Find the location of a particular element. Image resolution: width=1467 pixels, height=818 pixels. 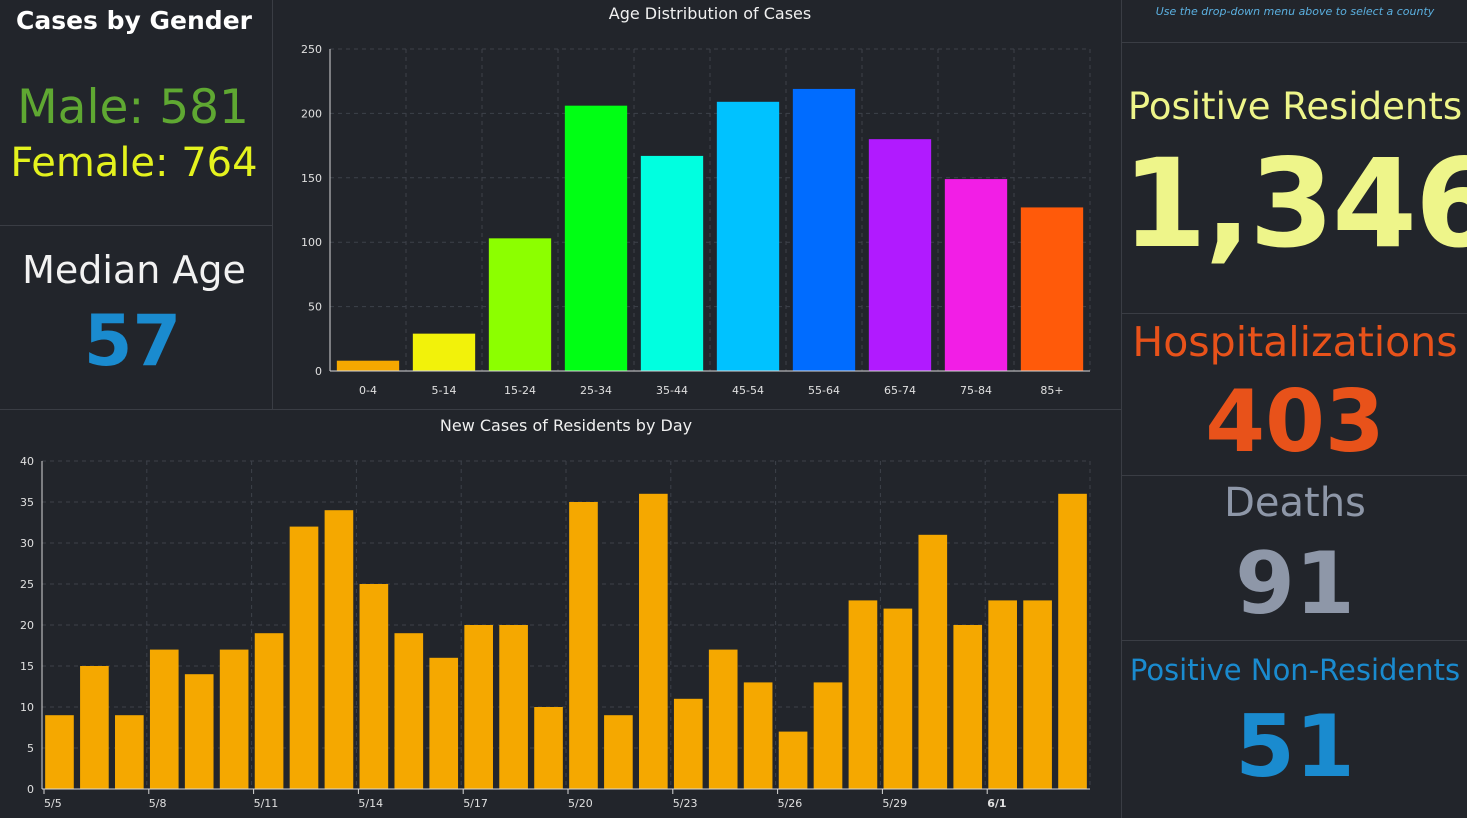

median-age-panel: Median Age 57 is located at coordinates (136, 317).